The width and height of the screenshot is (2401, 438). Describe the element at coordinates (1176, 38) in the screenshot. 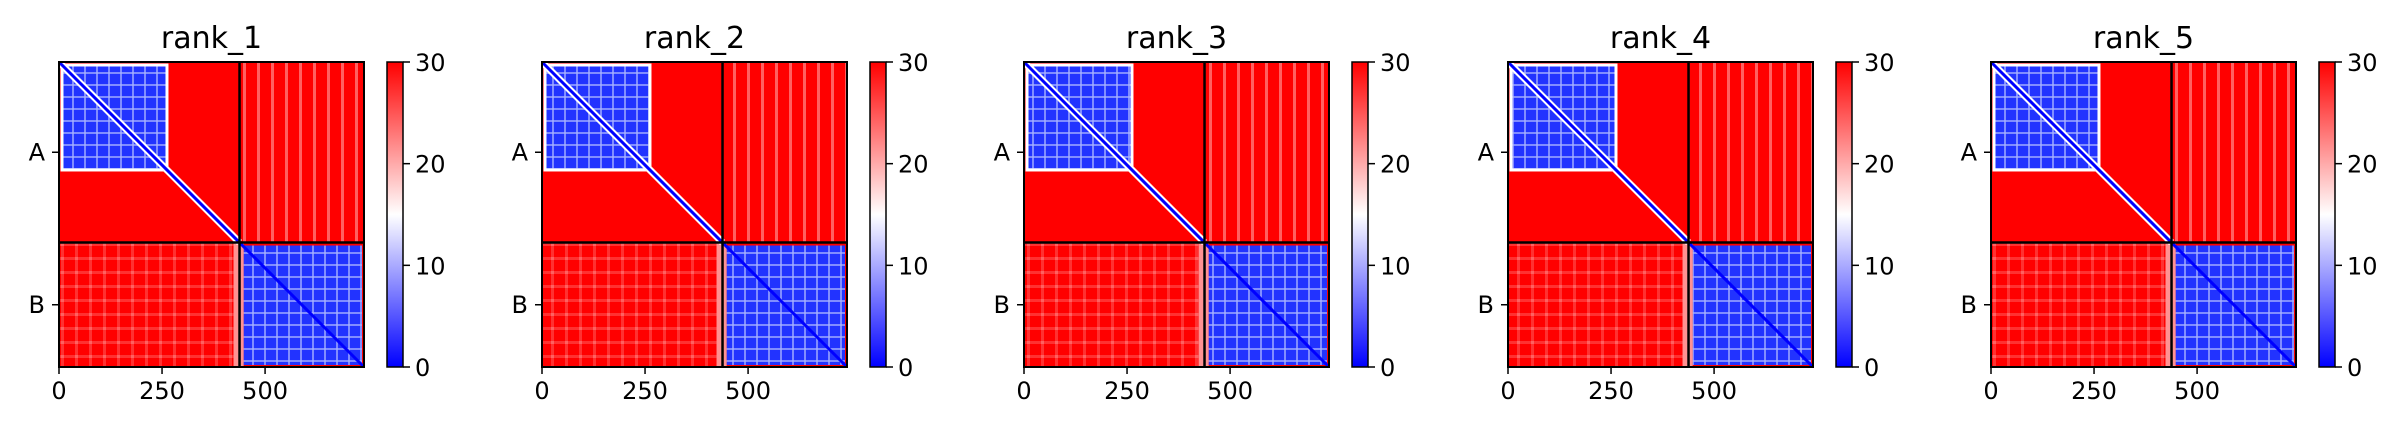

I see `panel-title: rank_3` at that location.